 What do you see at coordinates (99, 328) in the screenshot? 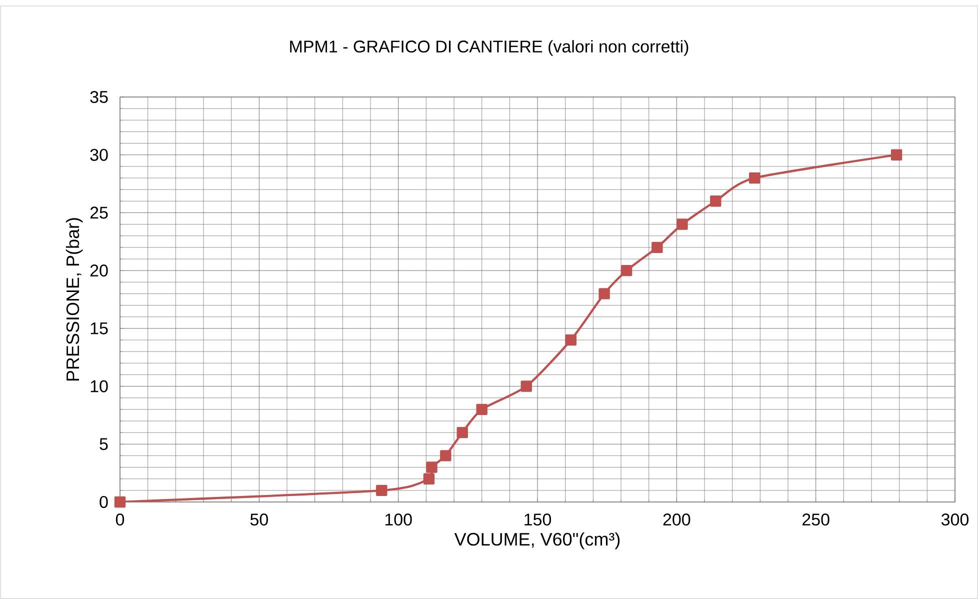
I see `y-tick-label: 15` at bounding box center [99, 328].